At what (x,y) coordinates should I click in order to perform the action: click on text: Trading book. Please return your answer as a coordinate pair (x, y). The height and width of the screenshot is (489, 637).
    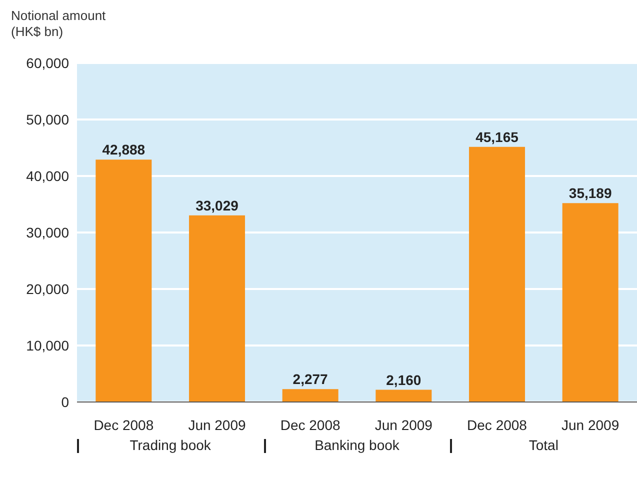
    Looking at the image, I should click on (170, 445).